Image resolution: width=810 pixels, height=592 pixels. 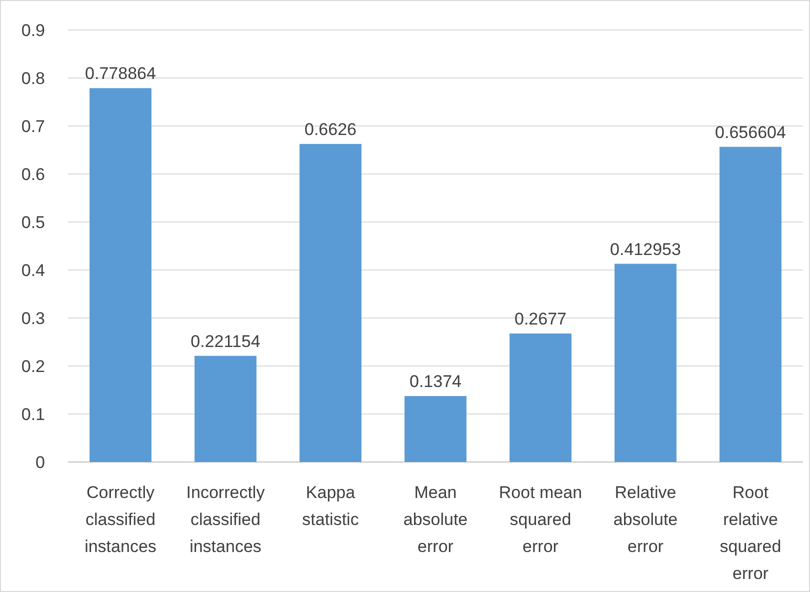 What do you see at coordinates (540, 319) in the screenshot?
I see `data-label: 0.2677` at bounding box center [540, 319].